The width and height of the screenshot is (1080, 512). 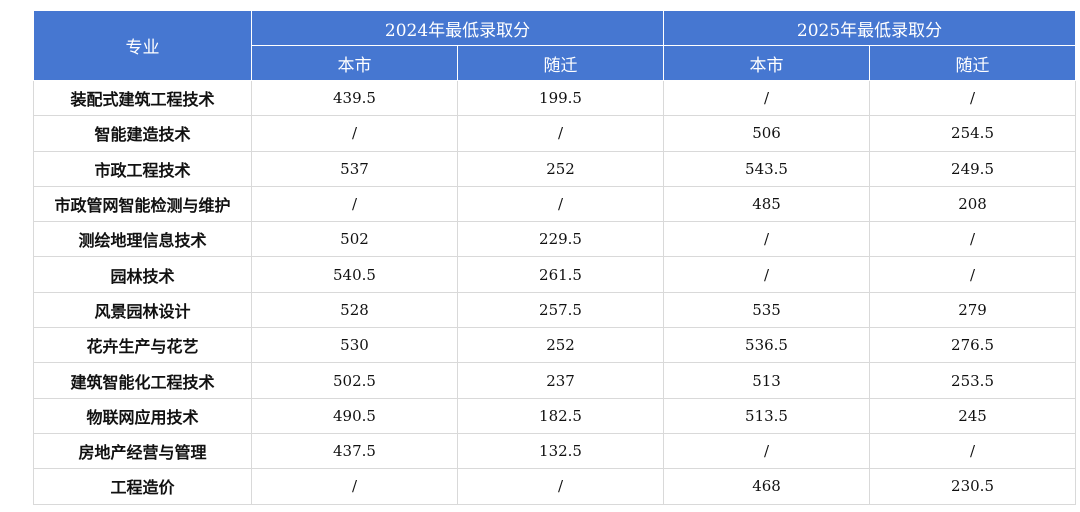 I want to click on score-cell: 245, so click(x=973, y=415).